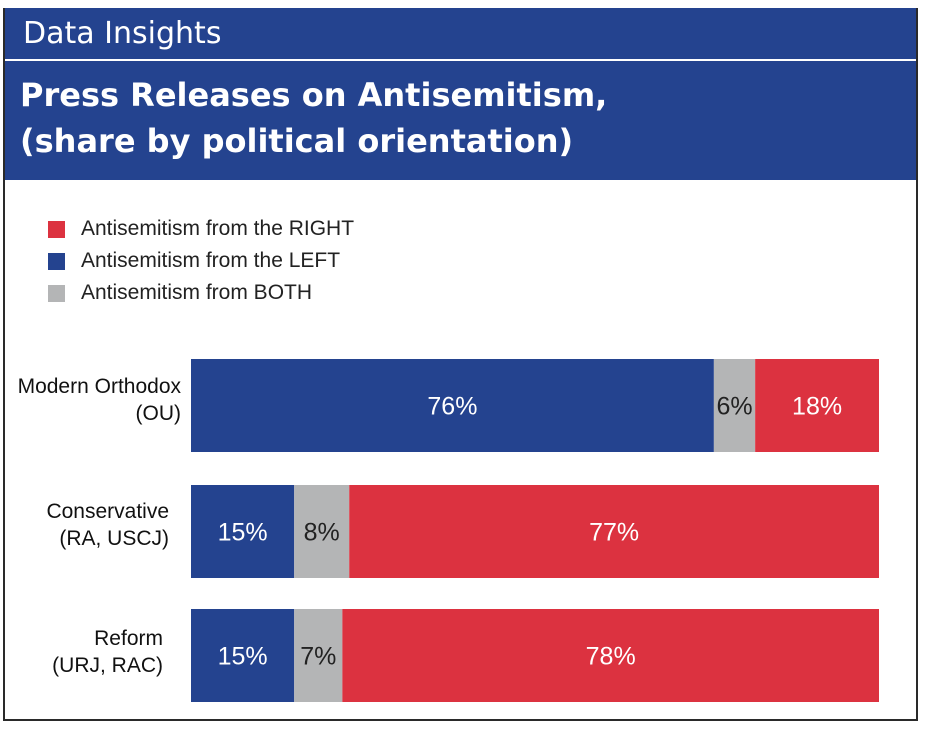 Image resolution: width=933 pixels, height=736 pixels. Describe the element at coordinates (107, 652) in the screenshot. I see `category-label-reform: Reform (URJ, RAC)` at that location.